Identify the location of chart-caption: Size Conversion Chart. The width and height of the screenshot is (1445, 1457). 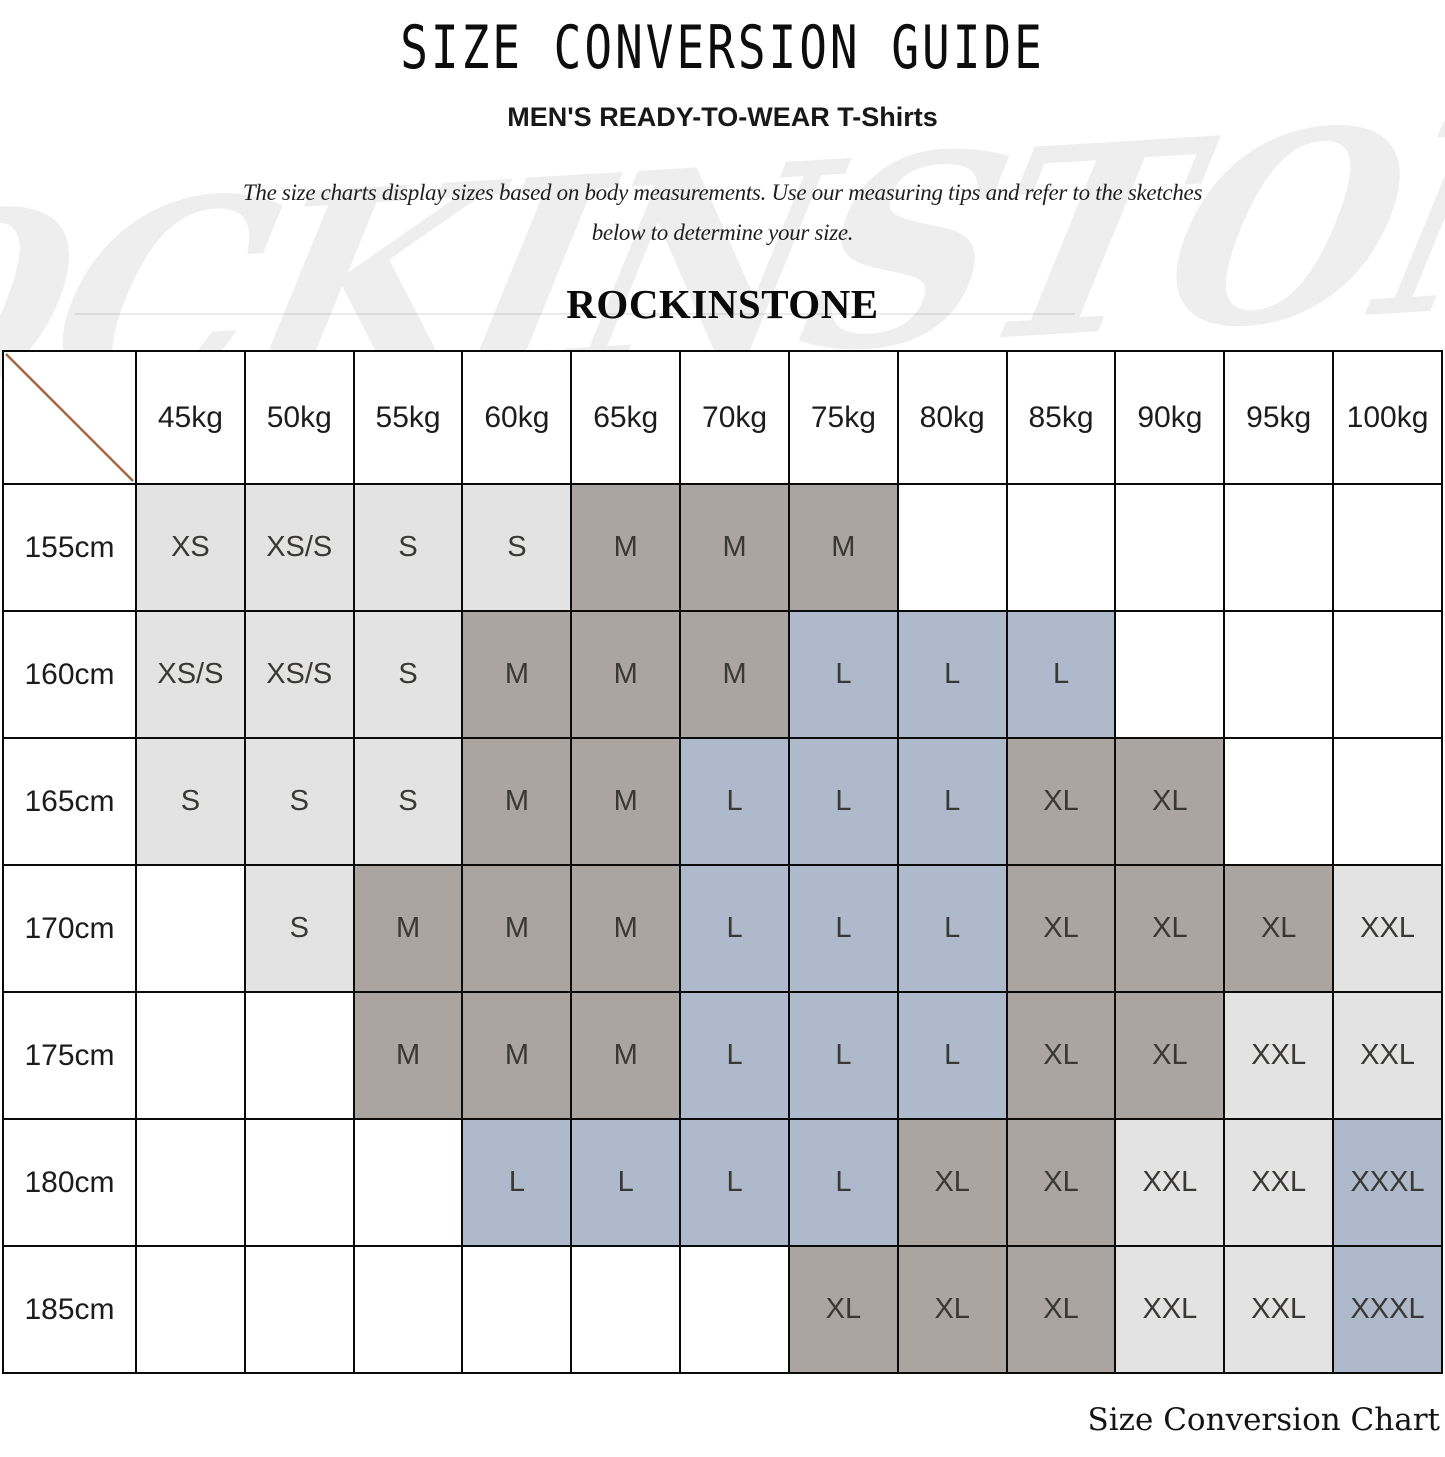
(1263, 1420).